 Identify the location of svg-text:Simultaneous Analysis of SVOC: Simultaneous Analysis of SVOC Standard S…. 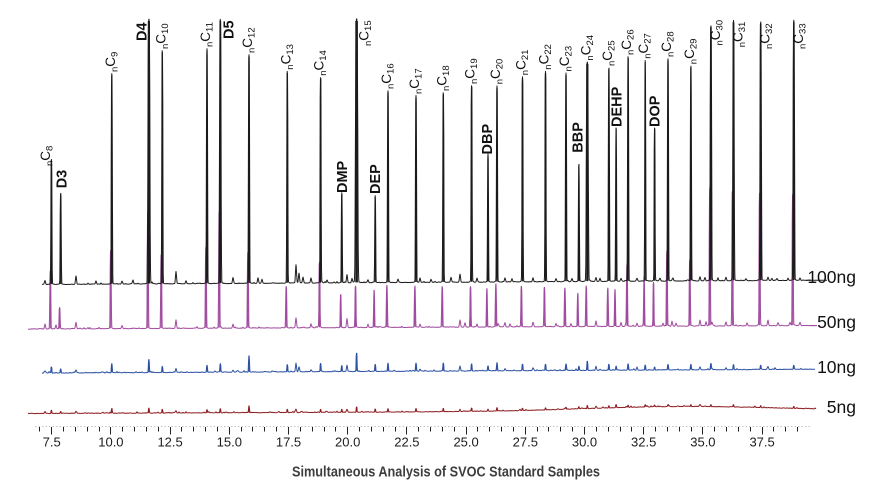
(446, 473).